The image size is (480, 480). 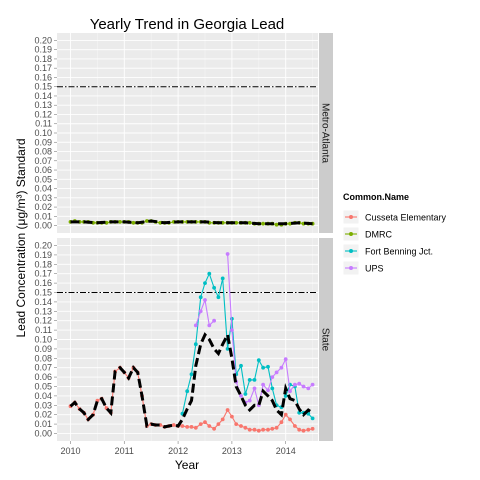 I want to click on y-tick-label: 0.11, so click(x=43, y=124).